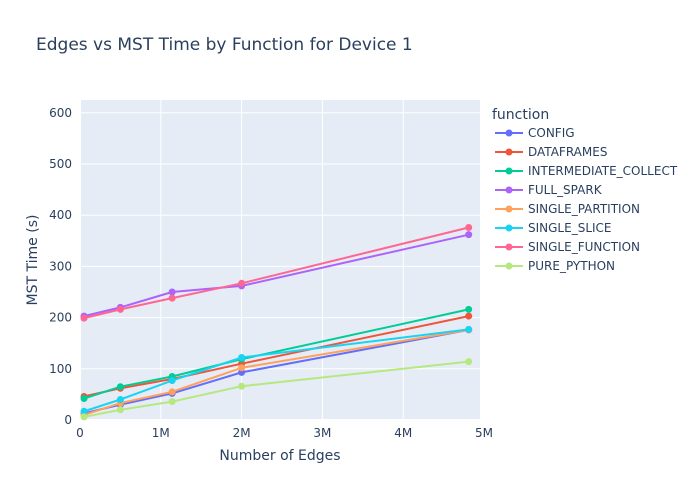 The height and width of the screenshot is (500, 700). Describe the element at coordinates (60, 113) in the screenshot. I see `y-tick-label: 600` at that location.